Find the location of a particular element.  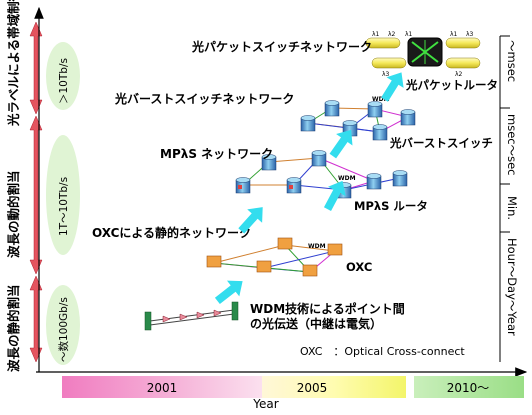

x-axis-label: Year is located at coordinates (265, 404).